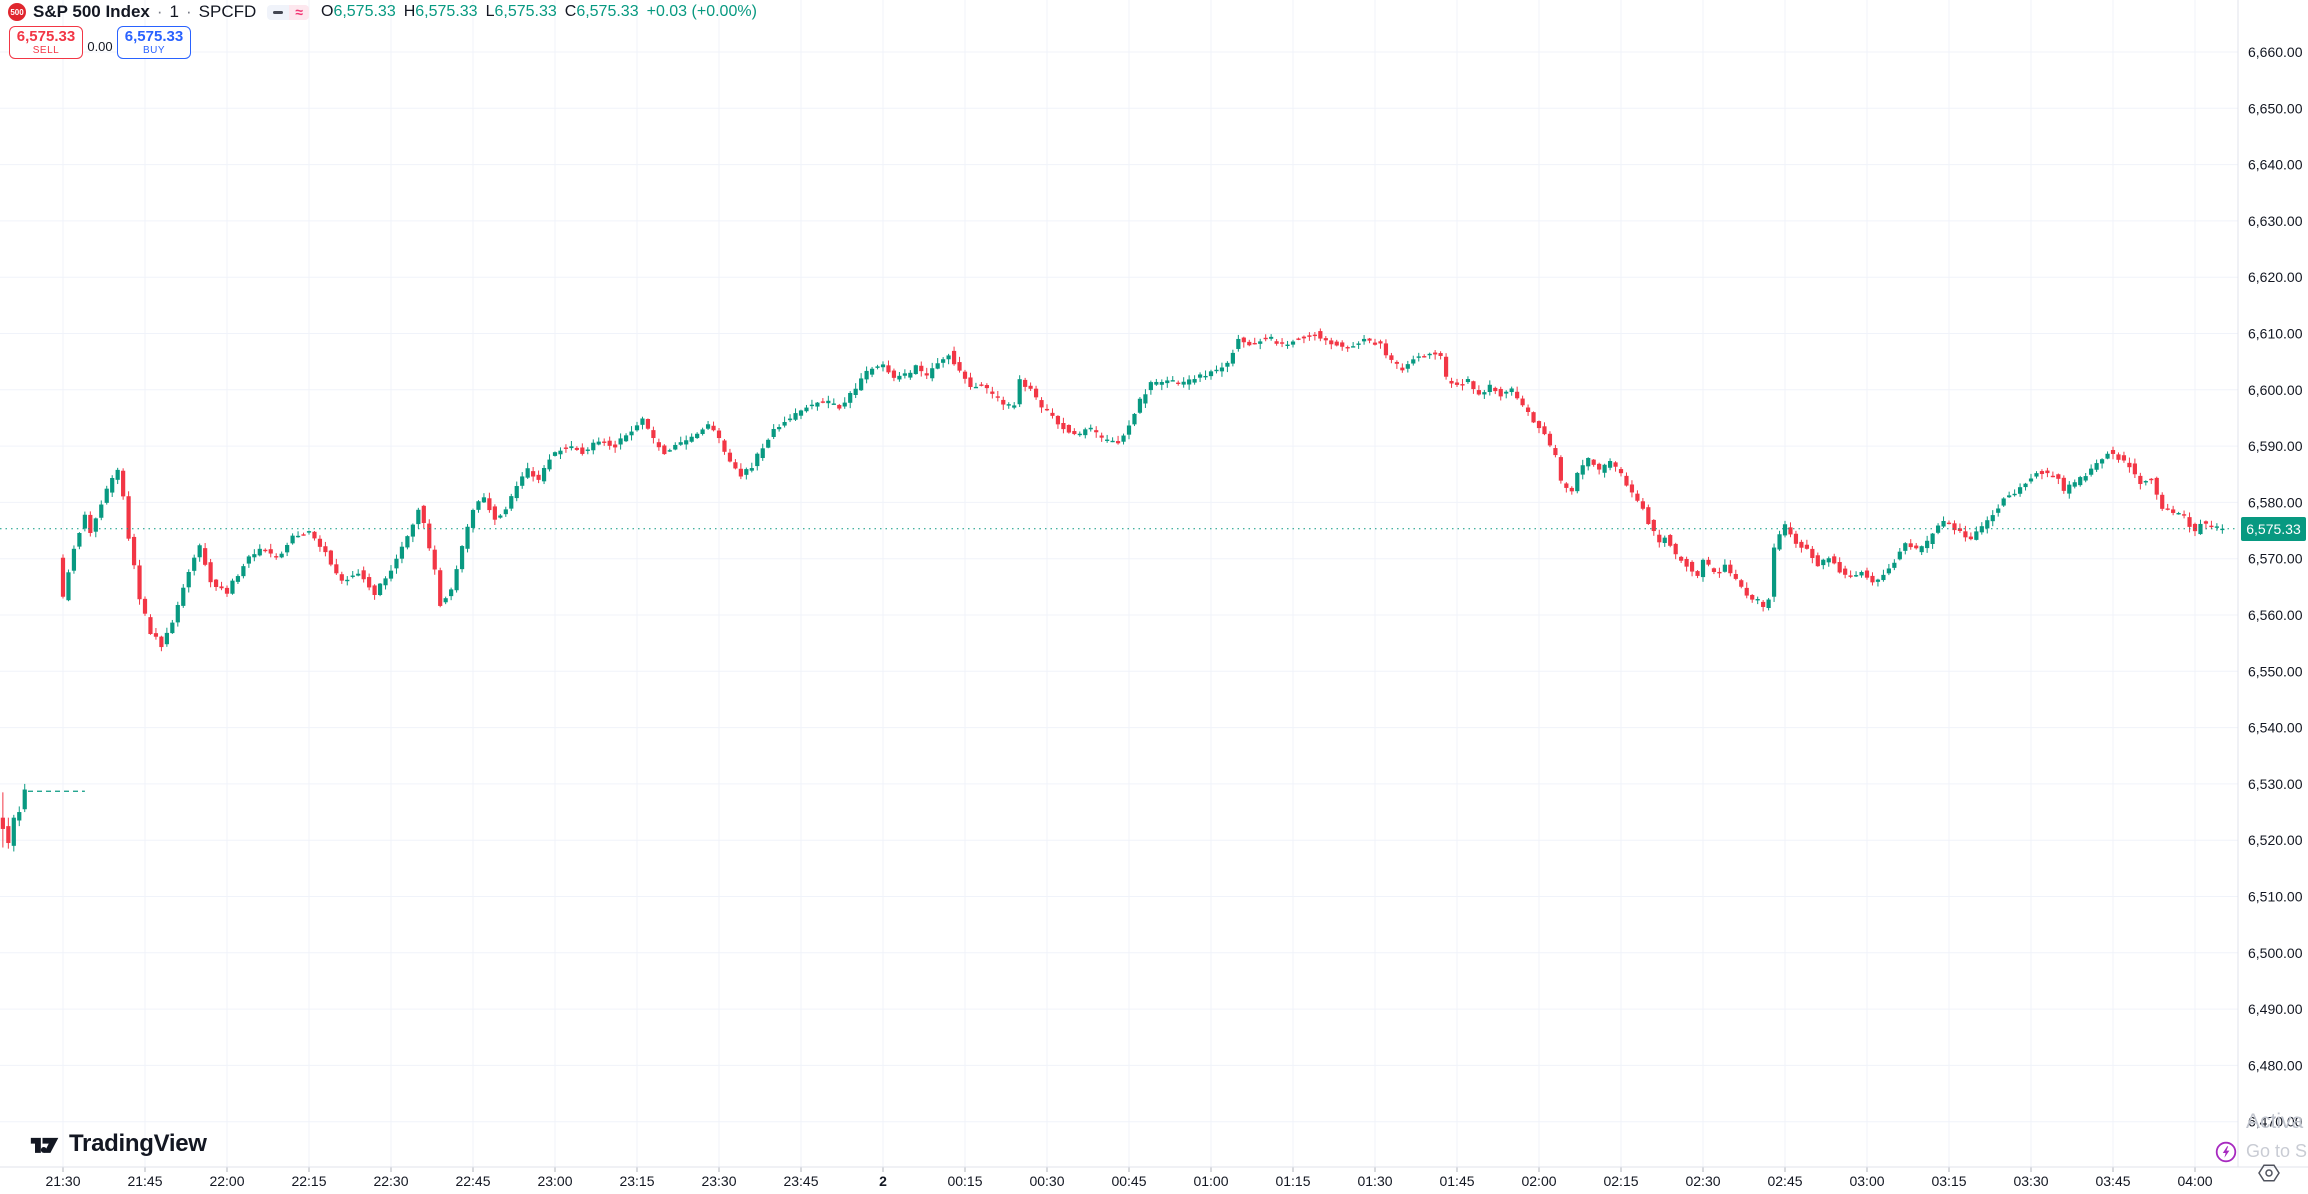 The height and width of the screenshot is (1194, 2308). Describe the element at coordinates (91, 11) in the screenshot. I see `symbol-title: S&P 500 Index` at that location.